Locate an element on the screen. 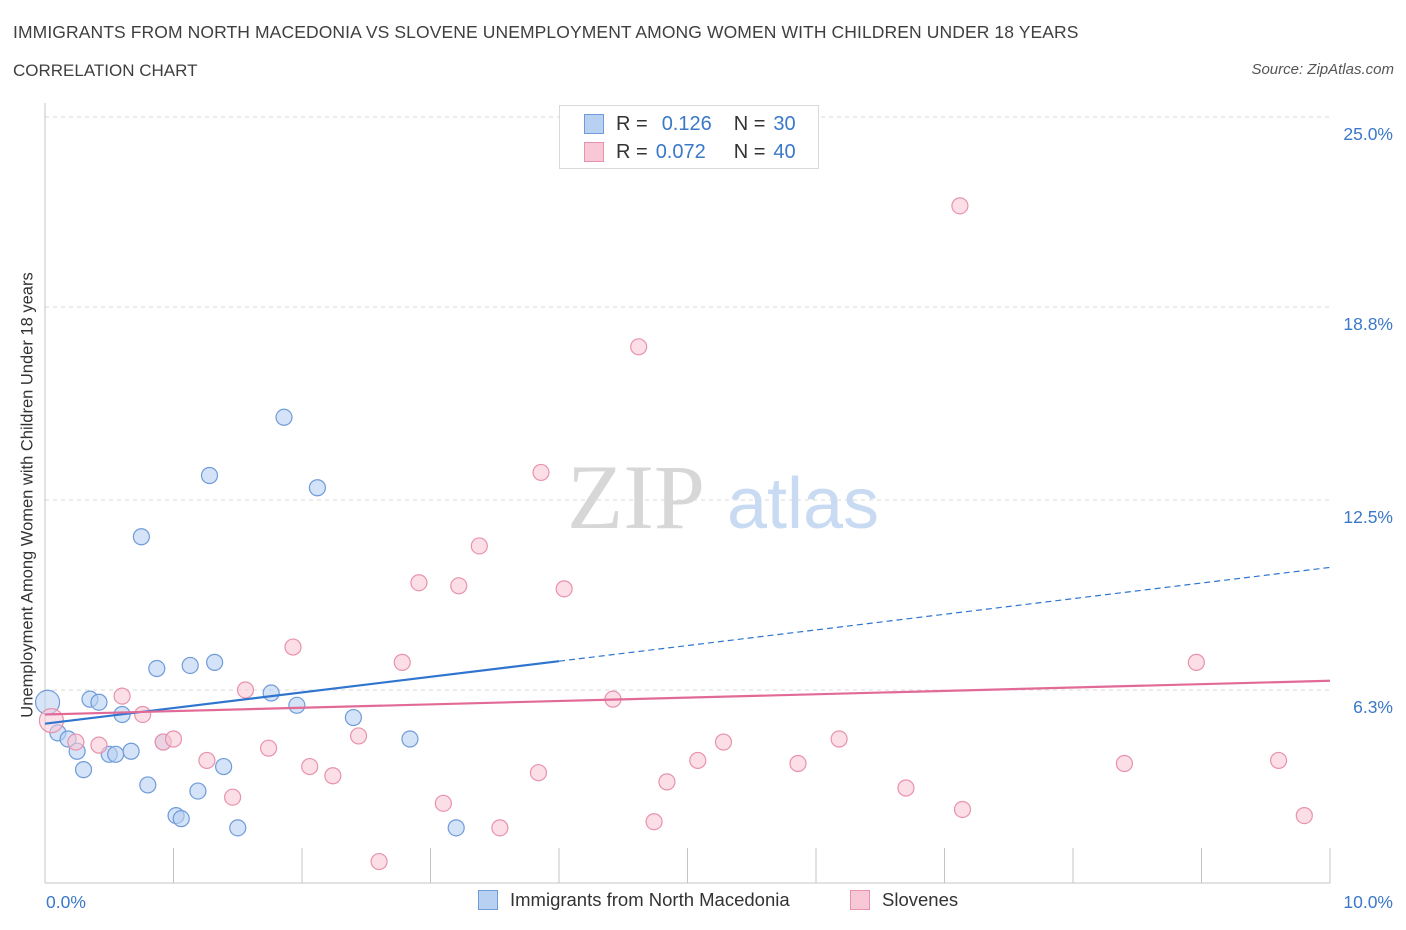 The height and width of the screenshot is (930, 1406). legend-item-north-macedonia: Immigrants from North Macedonia is located at coordinates (634, 900).